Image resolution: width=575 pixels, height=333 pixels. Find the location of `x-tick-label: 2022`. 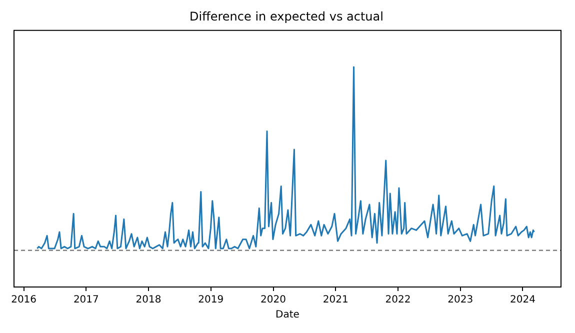

x-tick-label: 2022 is located at coordinates (398, 300).